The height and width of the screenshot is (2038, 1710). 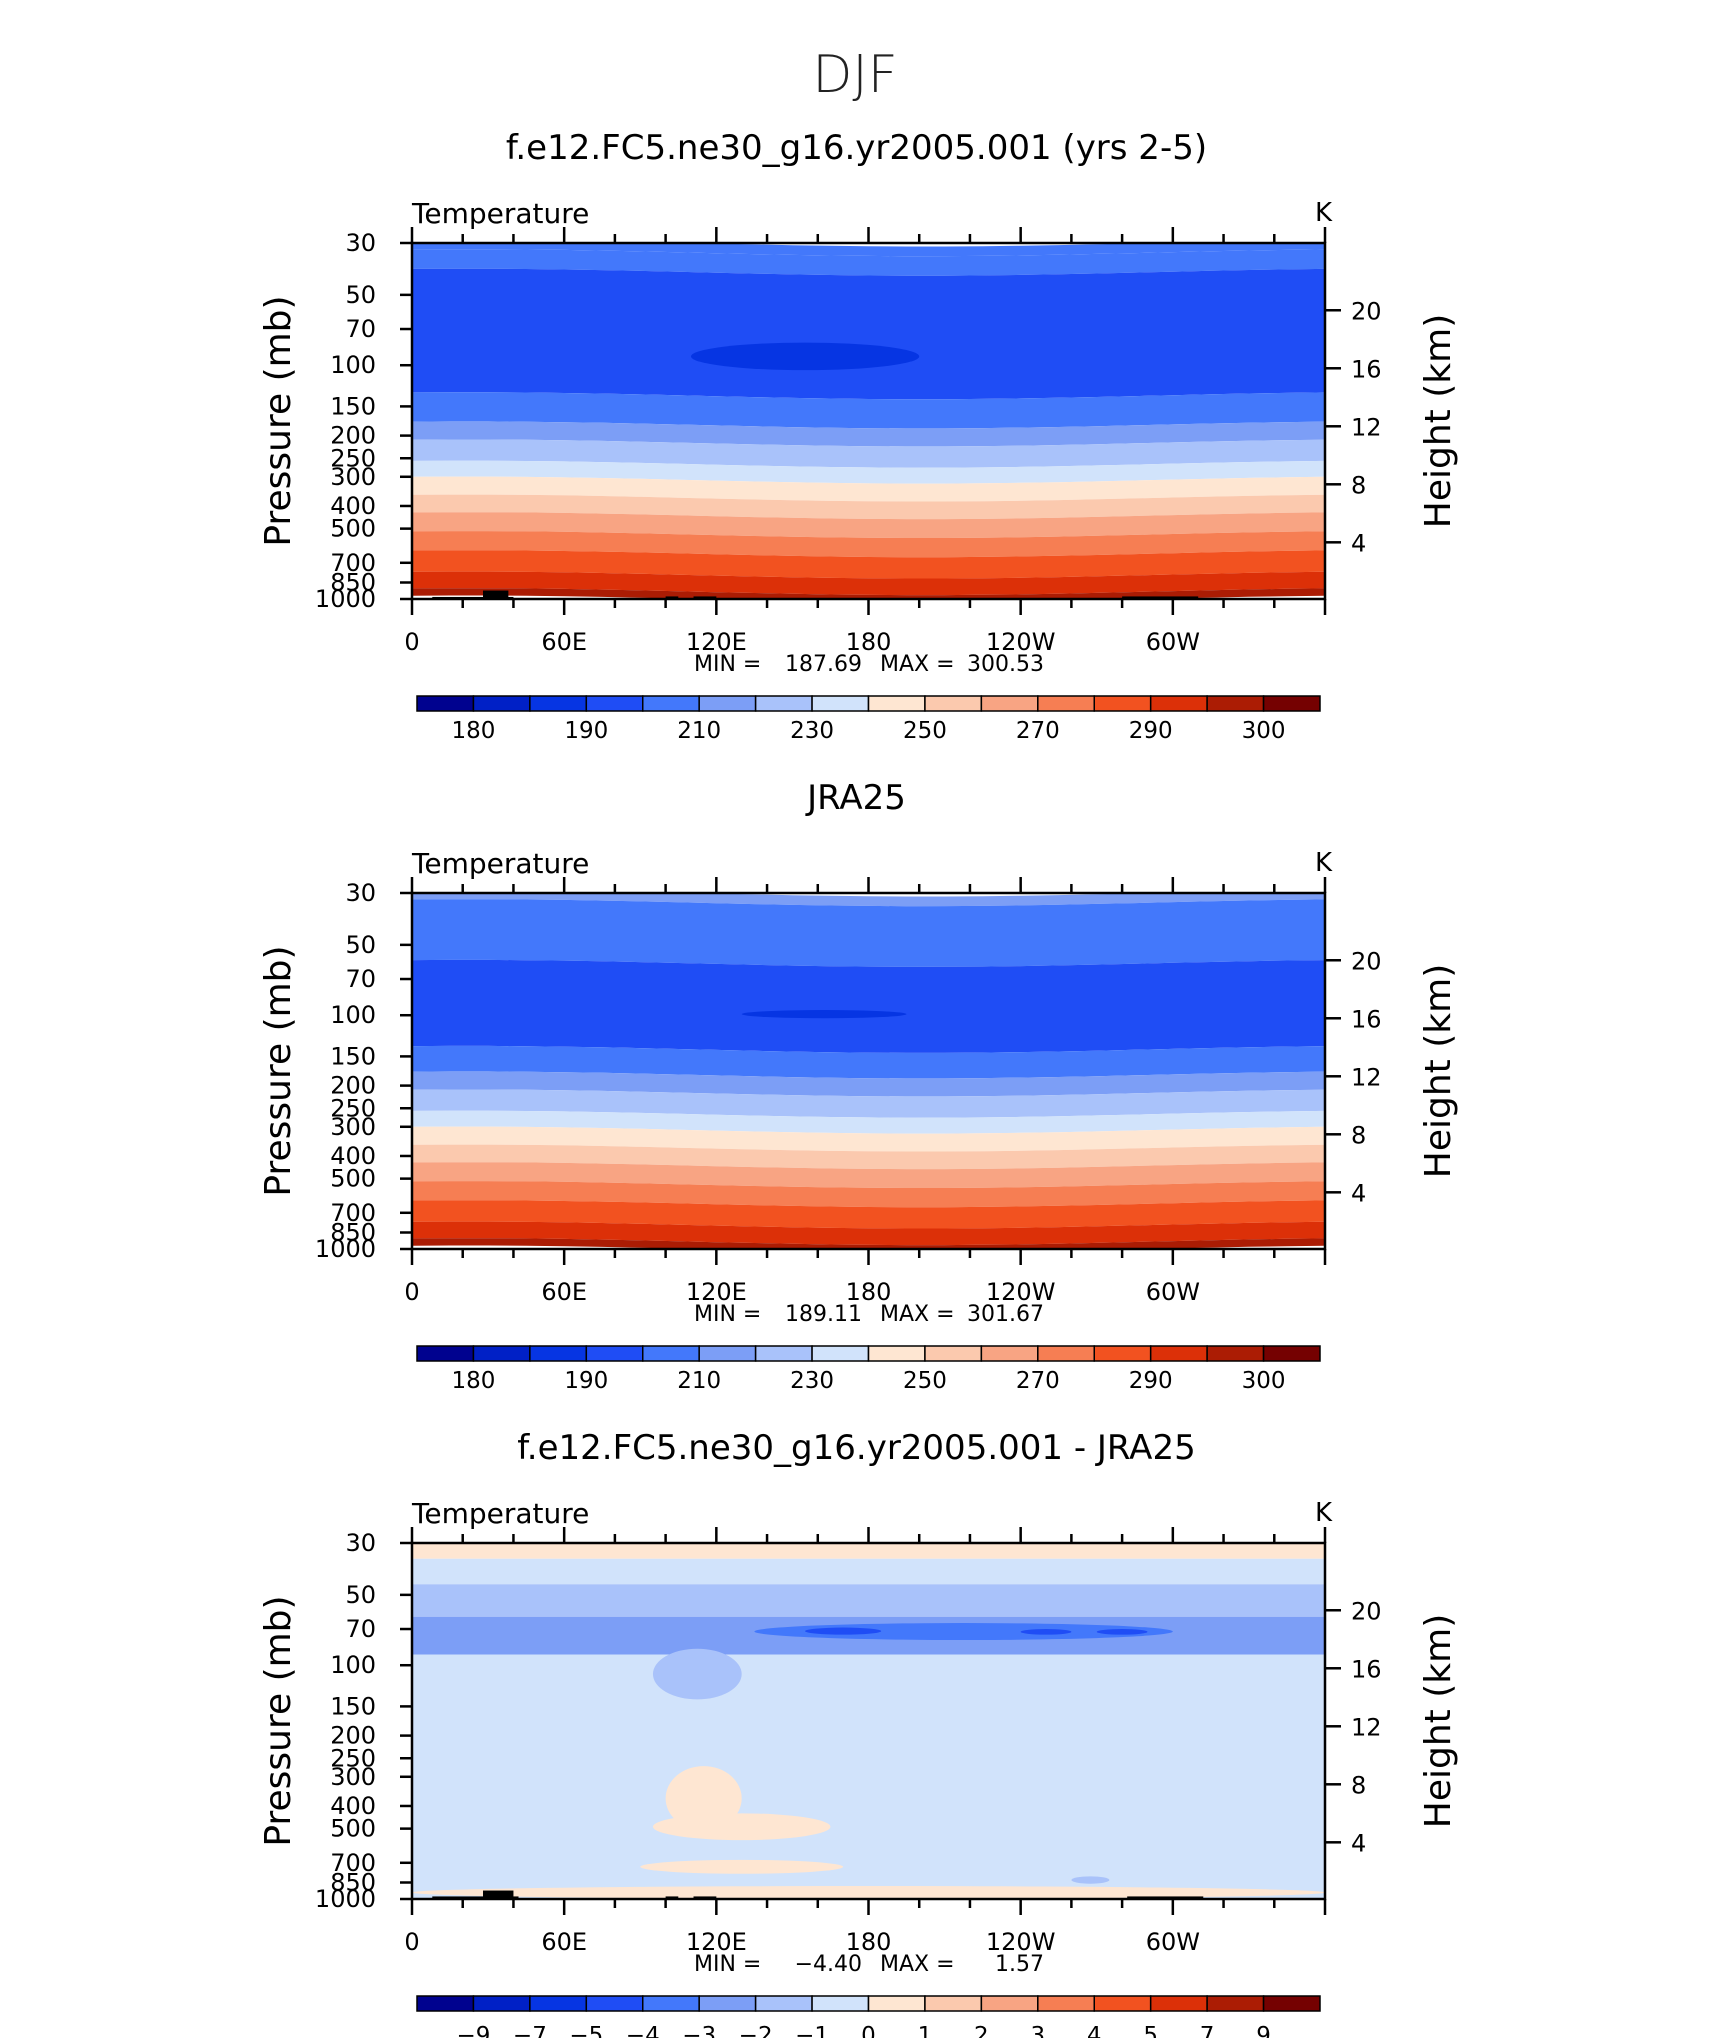 What do you see at coordinates (586, 2030) in the screenshot?
I see `colorbar-label: −5` at bounding box center [586, 2030].